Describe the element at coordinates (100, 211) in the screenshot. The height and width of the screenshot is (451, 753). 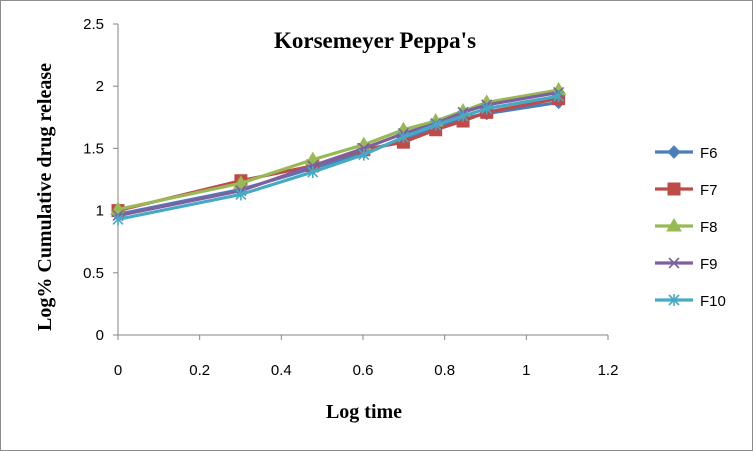
I see `y-tick-label: 1` at that location.